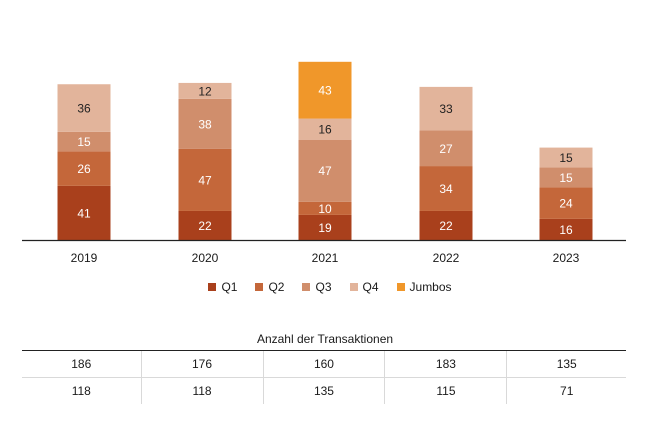 The image size is (660, 425). I want to click on data-label: 34, so click(446, 189).